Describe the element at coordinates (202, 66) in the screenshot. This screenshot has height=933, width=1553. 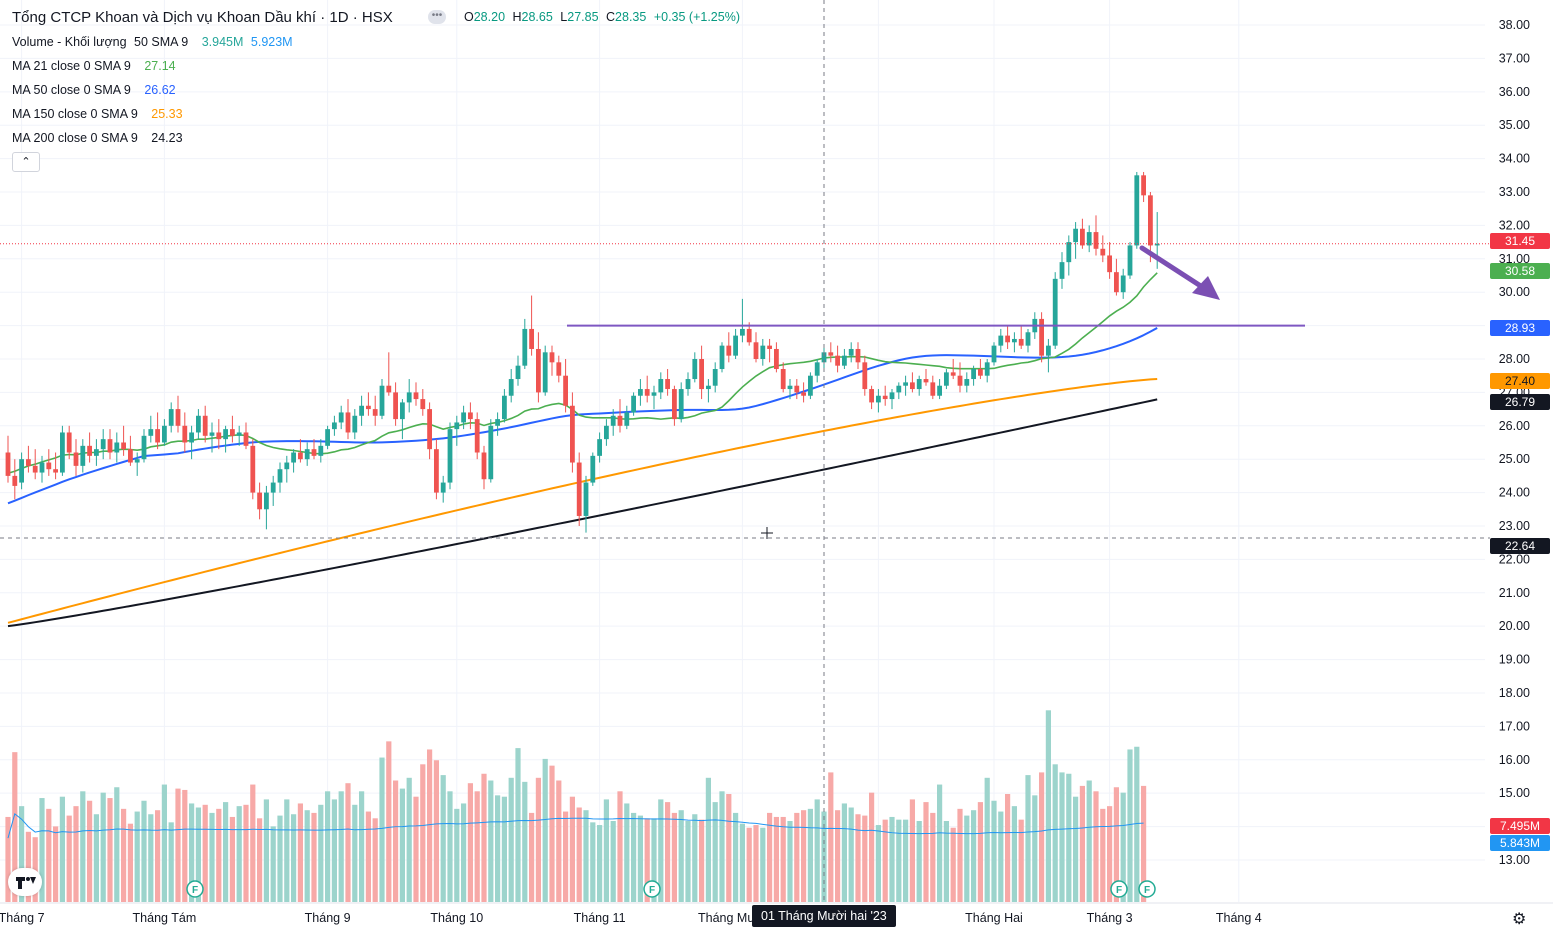
I see `legend-ma21: MA 21 close 0 SMA 9 27.14` at that location.